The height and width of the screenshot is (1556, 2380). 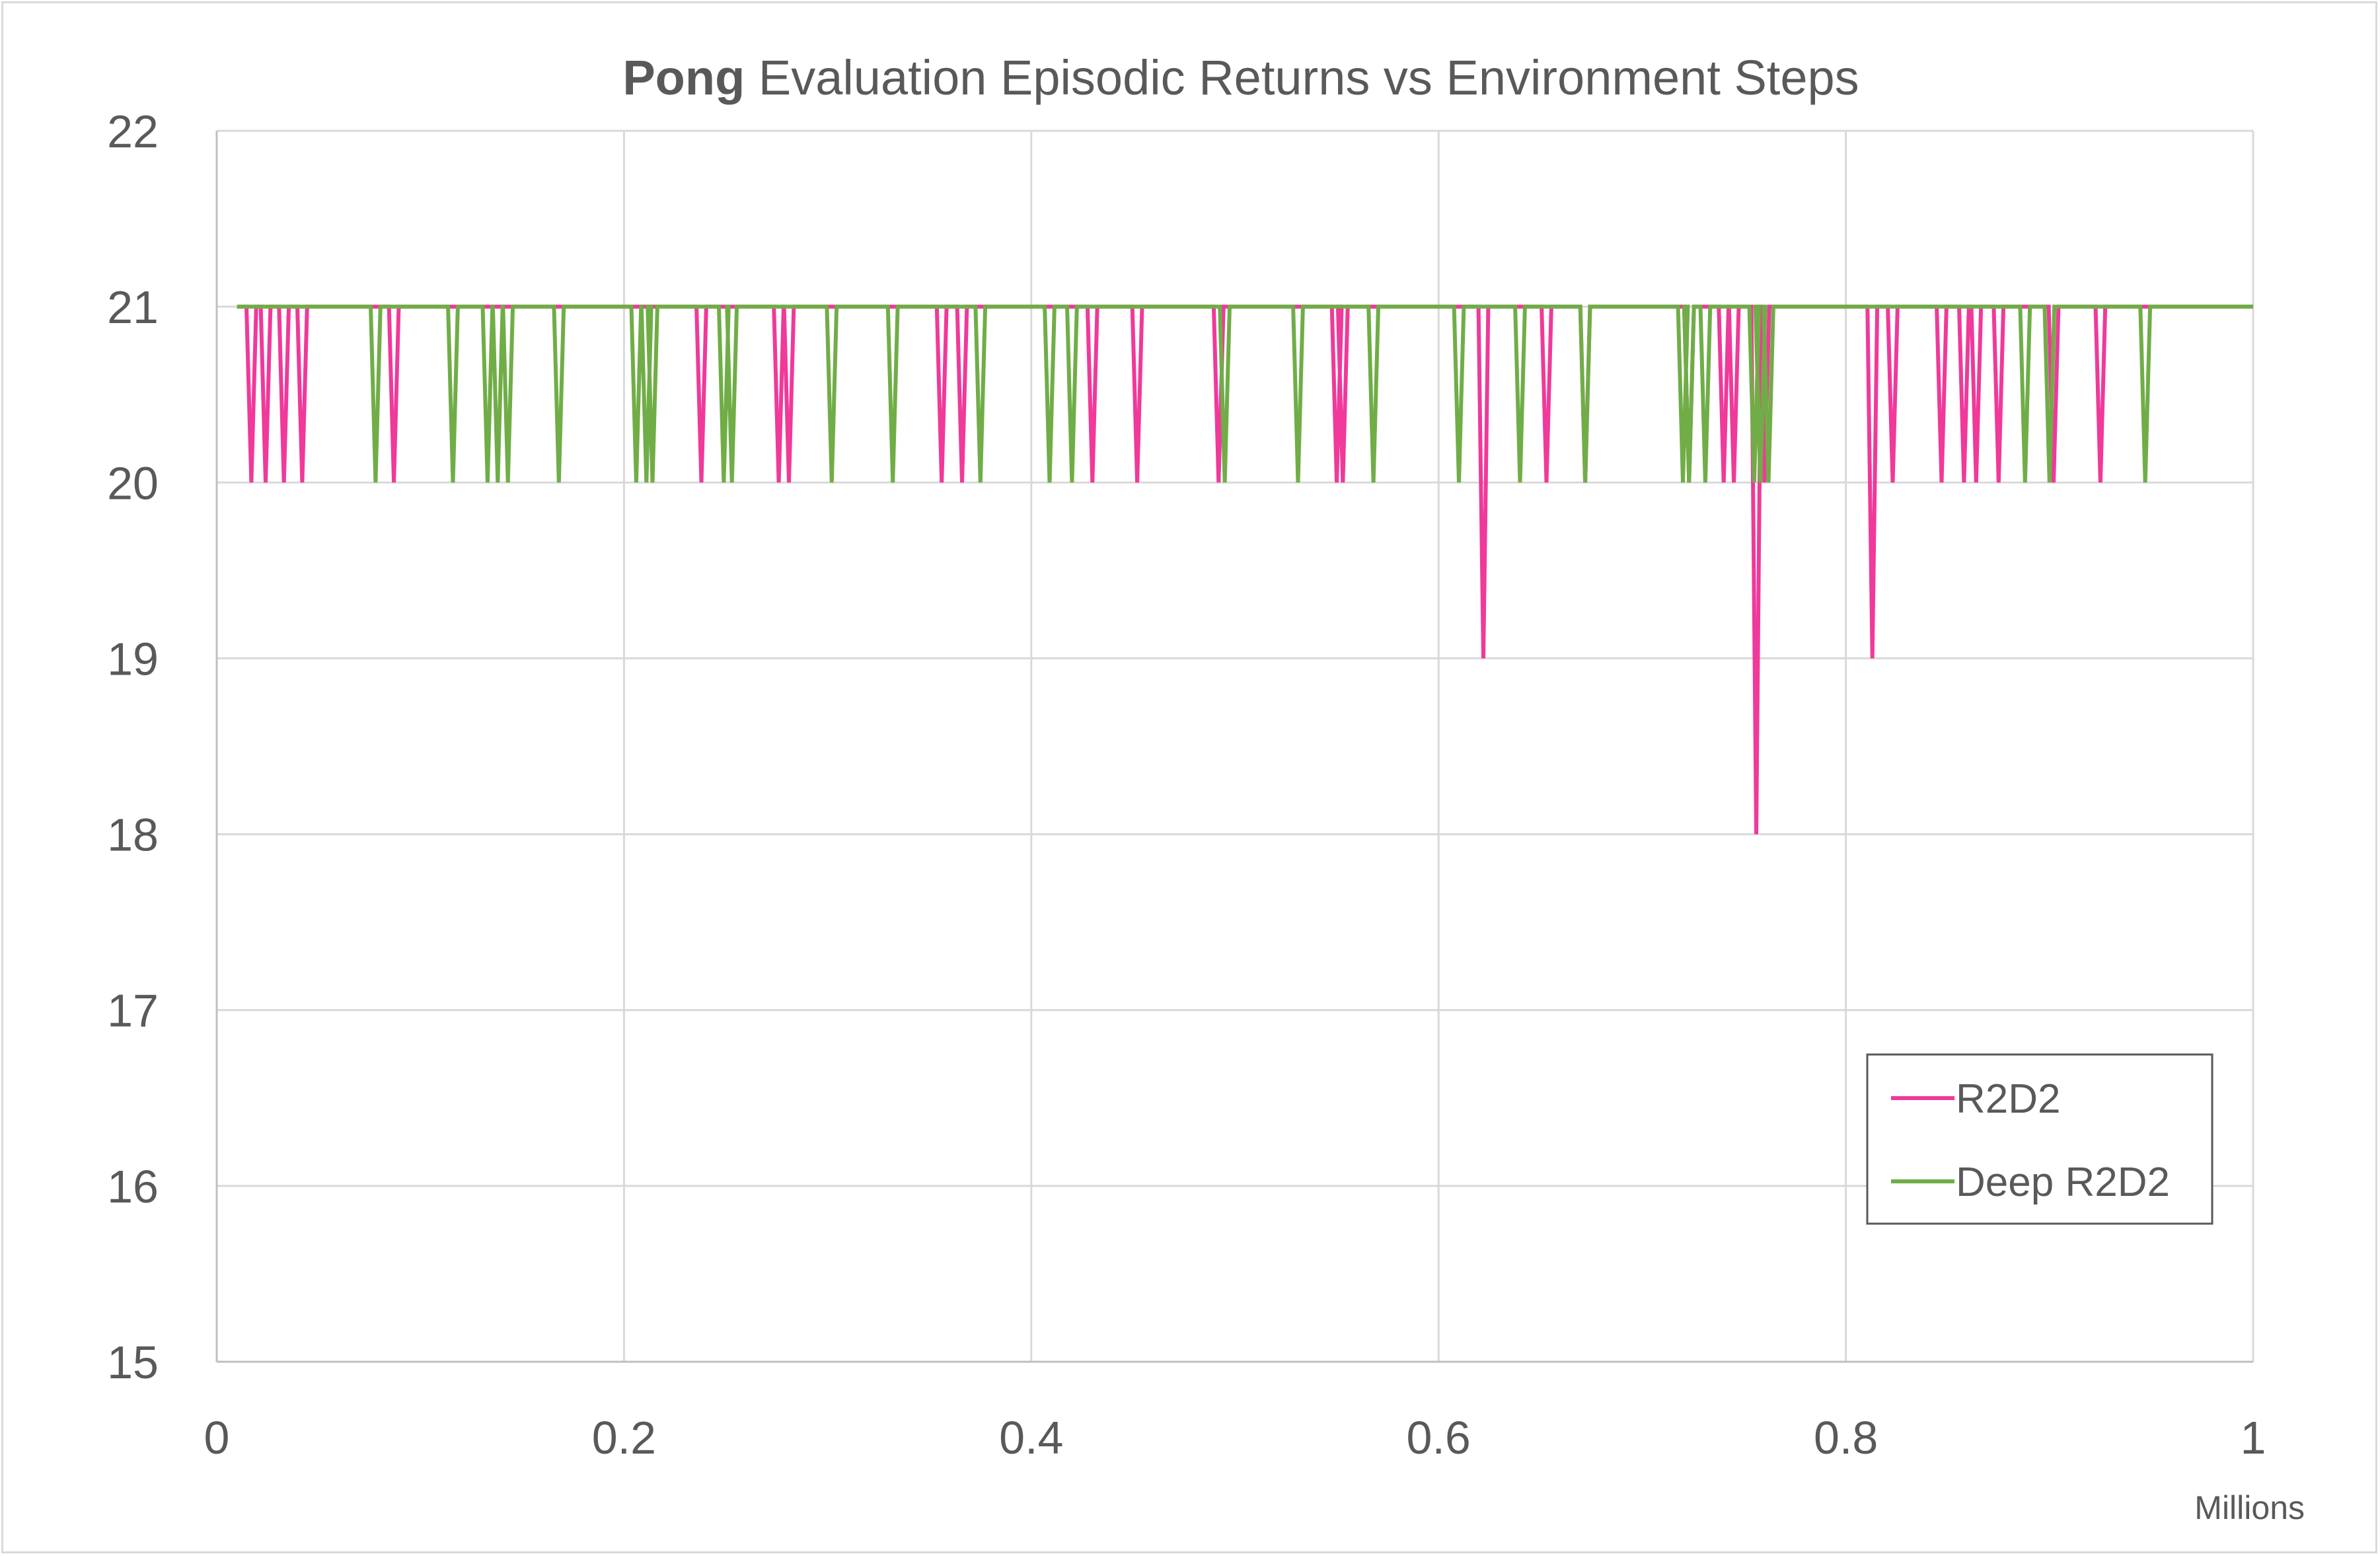 I want to click on x-tick-label: 0.2, so click(x=624, y=1437).